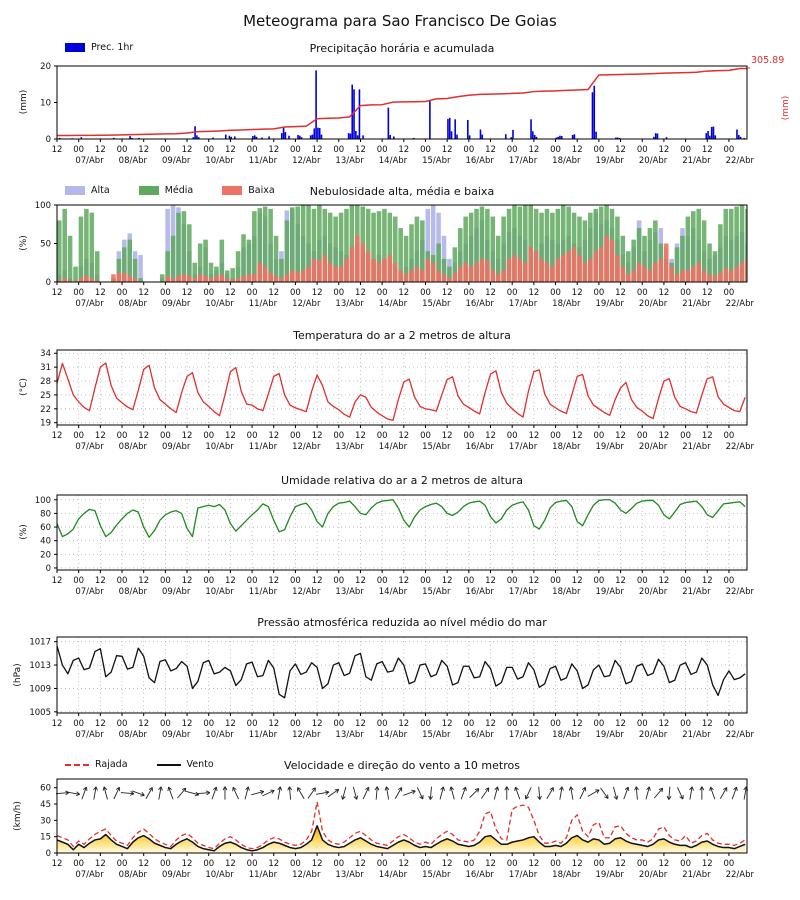 This screenshot has height=900, width=800. Describe the element at coordinates (48, 854) in the screenshot. I see `svg-text: 0` at that location.